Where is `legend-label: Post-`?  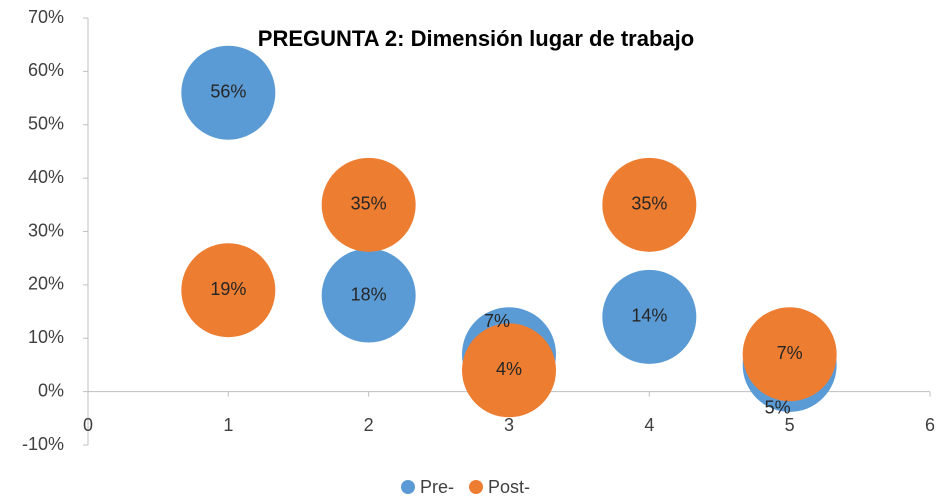 legend-label: Post- is located at coordinates (509, 487).